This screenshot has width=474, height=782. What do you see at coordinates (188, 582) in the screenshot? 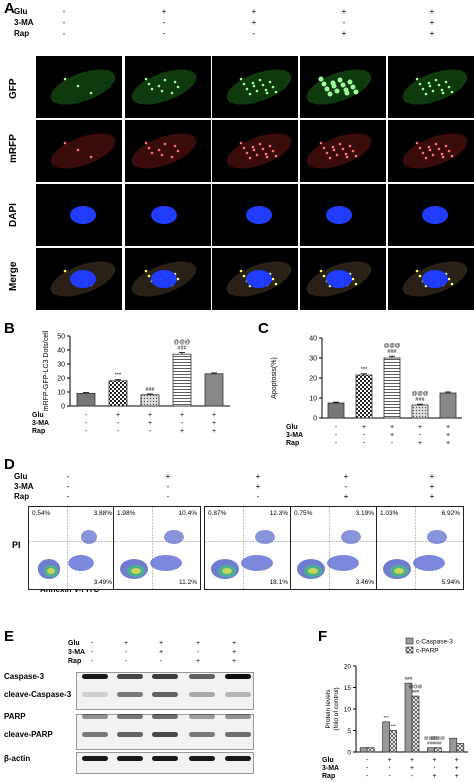
I see `quadrant-lower-right-pct: 11.2%` at bounding box center [188, 582].